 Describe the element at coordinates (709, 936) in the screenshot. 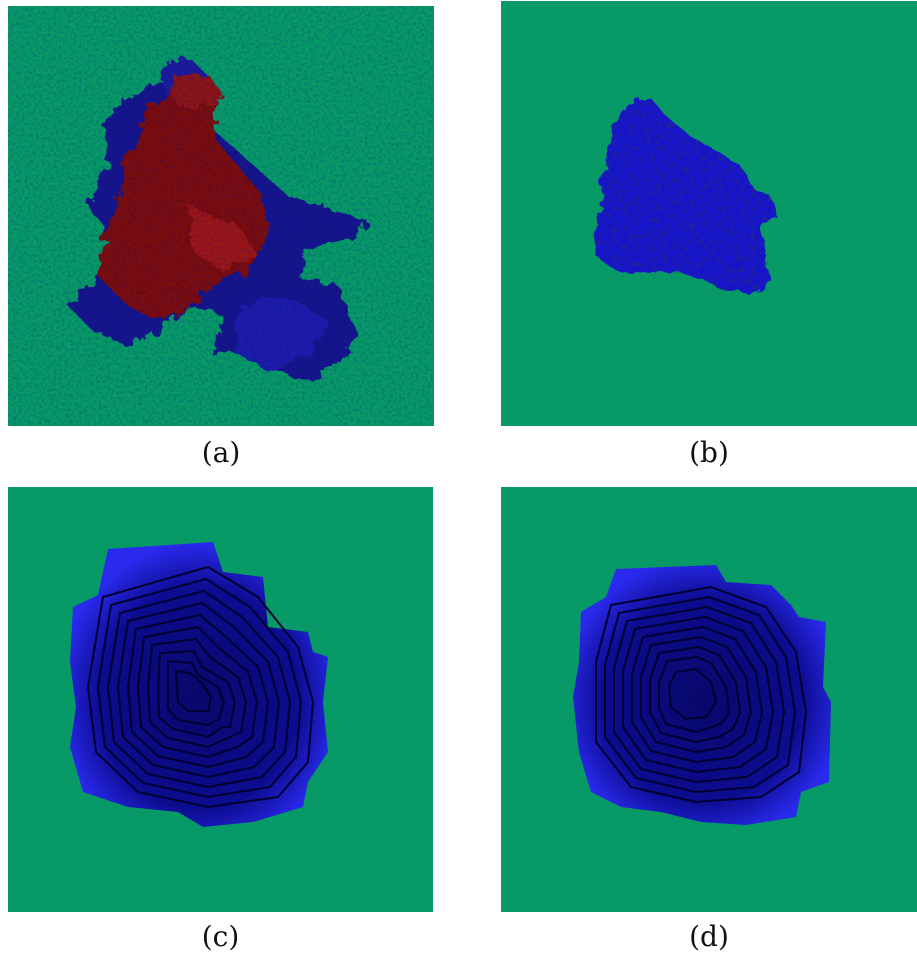

I see `caption-d: (d)` at that location.